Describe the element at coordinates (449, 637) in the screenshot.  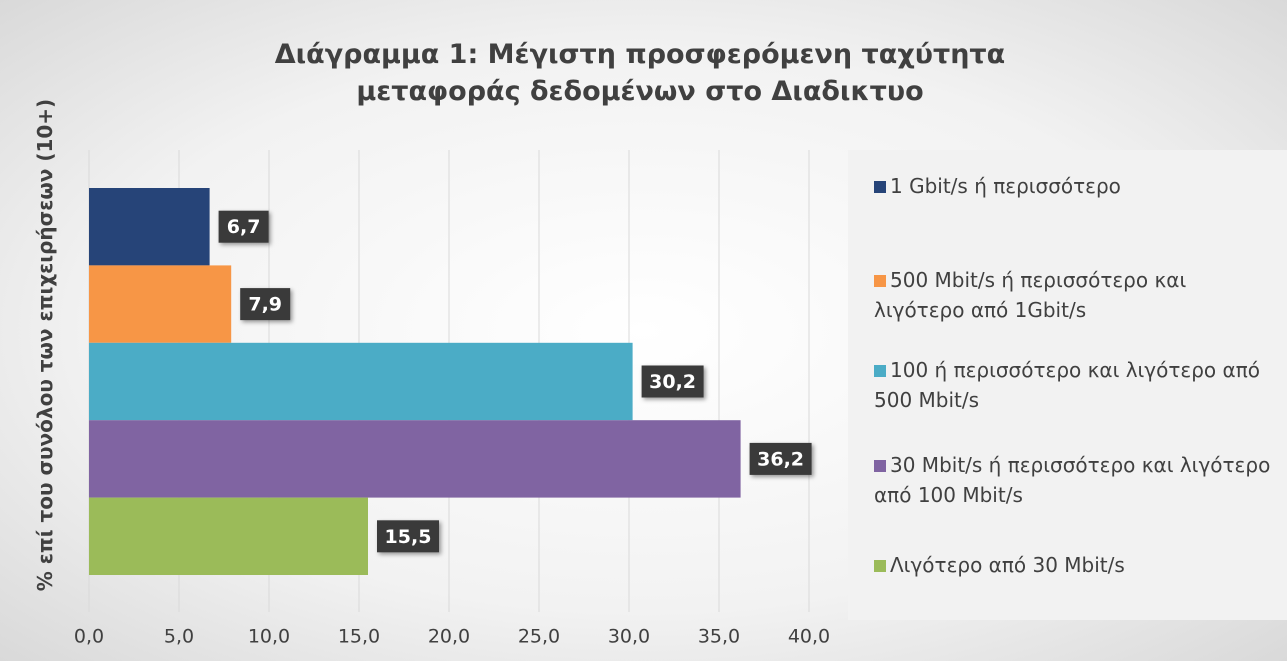
I see `x-tick-label: 20,0` at that location.